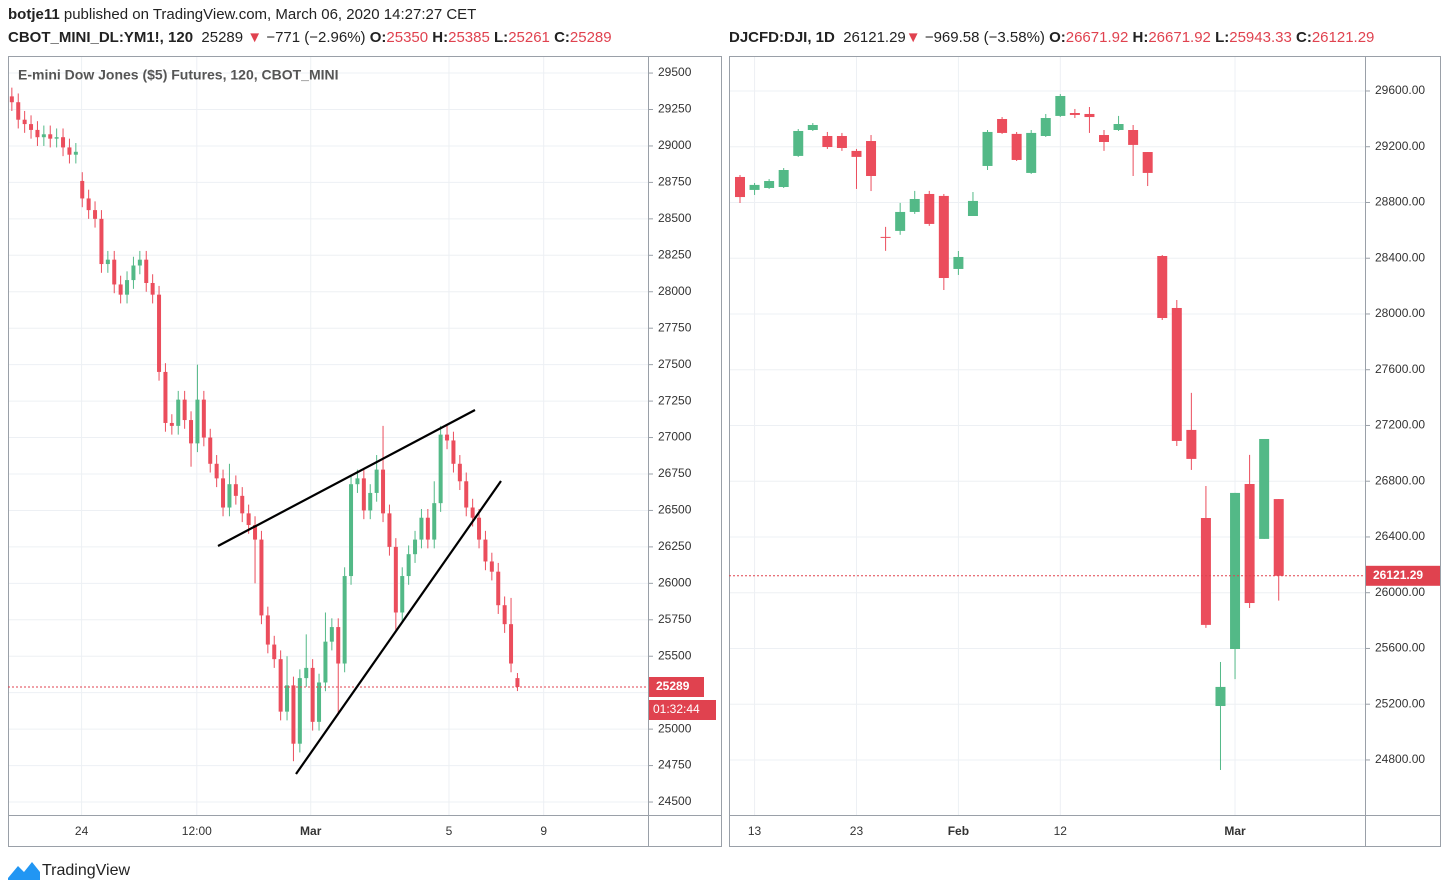 The height and width of the screenshot is (894, 1450). What do you see at coordinates (675, 291) in the screenshot?
I see `y-tick-label: 28000` at bounding box center [675, 291].